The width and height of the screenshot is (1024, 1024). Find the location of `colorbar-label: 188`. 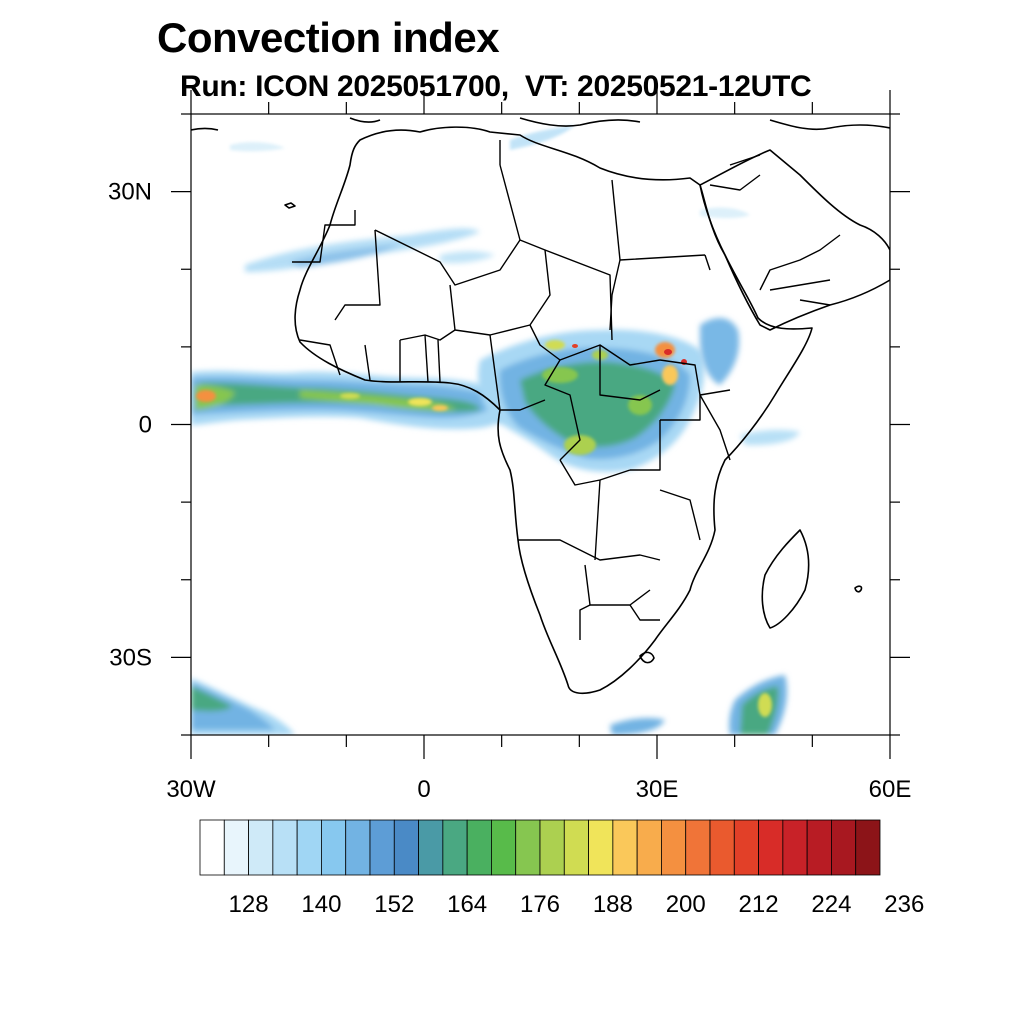

colorbar-label: 188 is located at coordinates (613, 904).